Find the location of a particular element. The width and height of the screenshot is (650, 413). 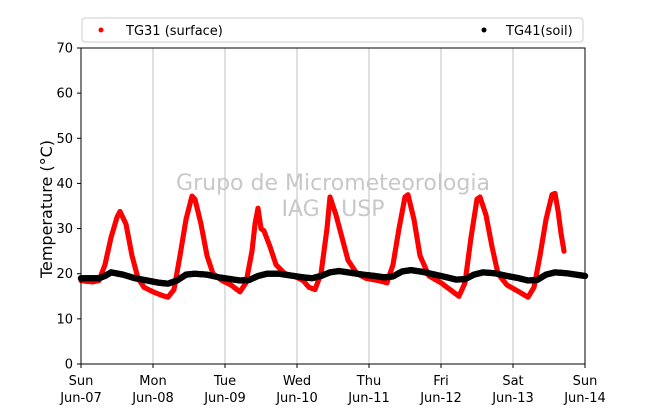

y-tick-label: 10 is located at coordinates (64, 319).